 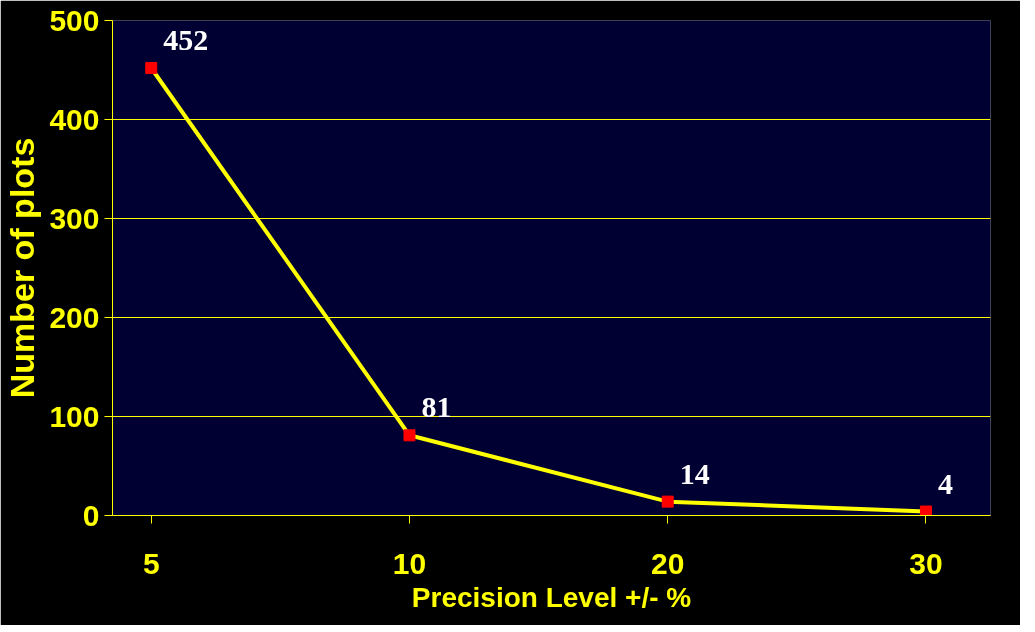 What do you see at coordinates (551, 597) in the screenshot?
I see `x-axis-title: Precision Level +/- %` at bounding box center [551, 597].